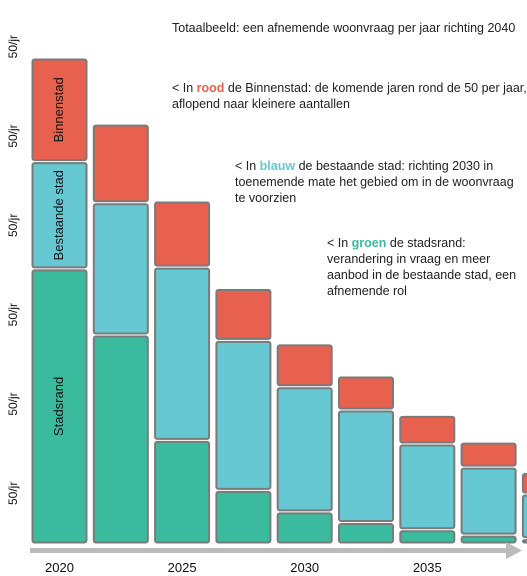 The image size is (527, 576). I want to click on x-tick-label-2025: 2025, so click(182, 567).